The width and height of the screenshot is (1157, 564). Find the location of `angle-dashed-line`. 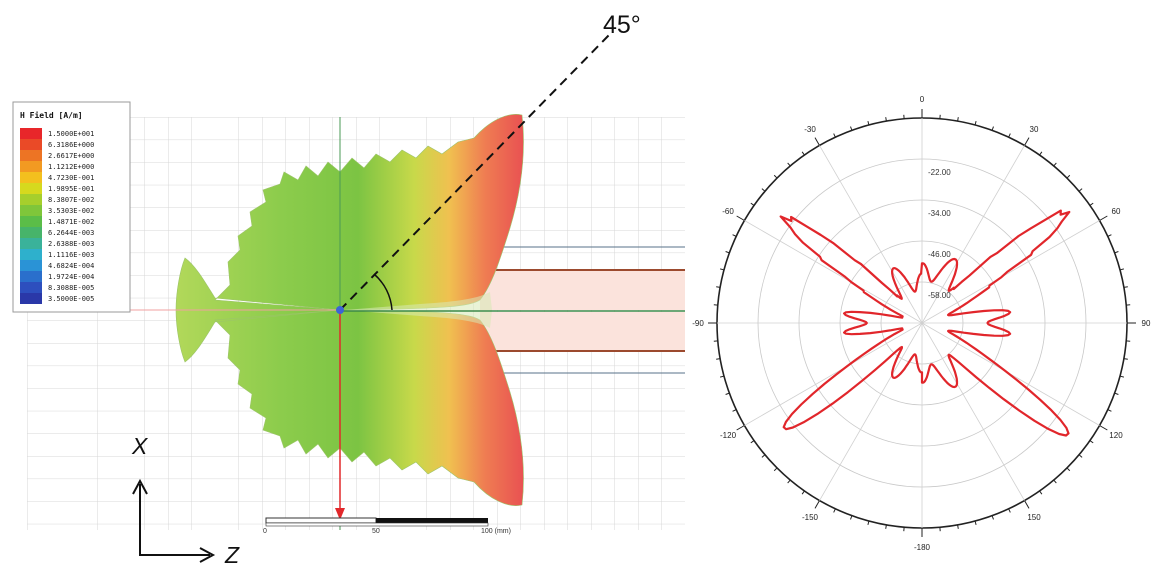

angle-dashed-line is located at coordinates (475, 172).